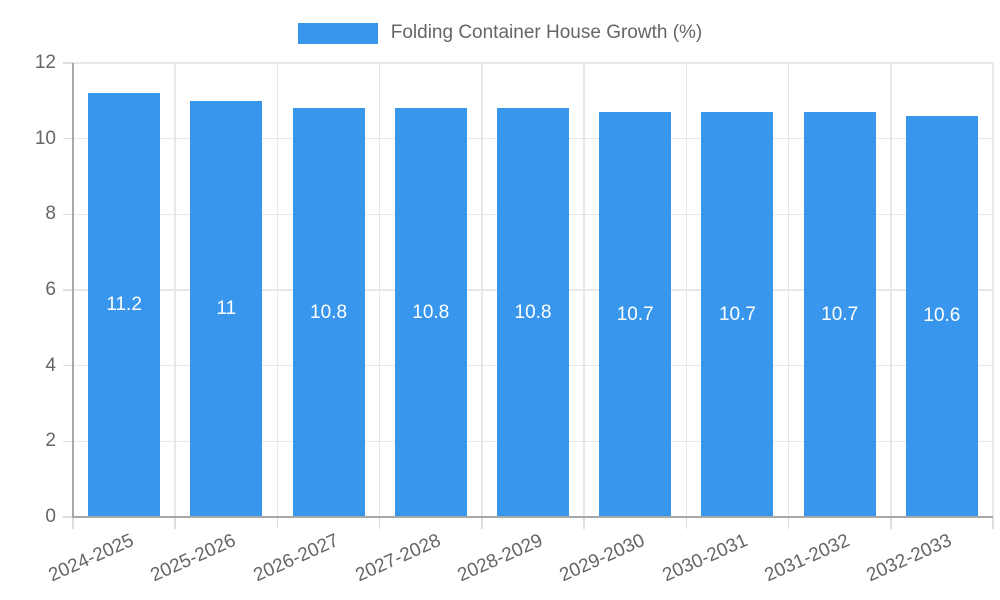 The image size is (1000, 600). Describe the element at coordinates (533, 63) in the screenshot. I see `gridline-horizontal` at that location.